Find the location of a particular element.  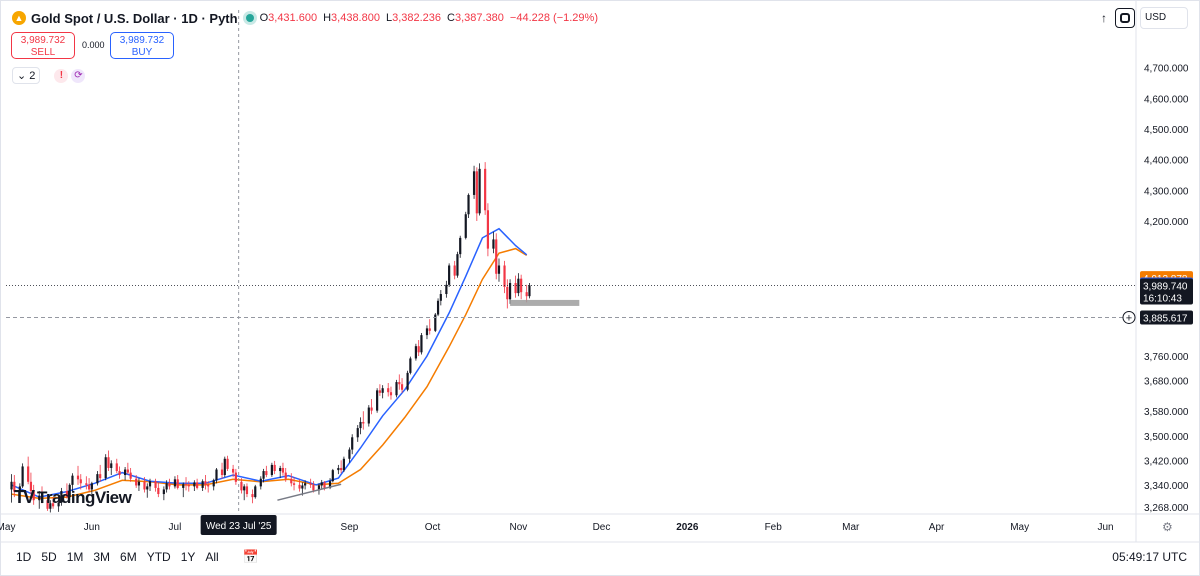

gear-icon: ⚙ is located at coordinates (1167, 527).